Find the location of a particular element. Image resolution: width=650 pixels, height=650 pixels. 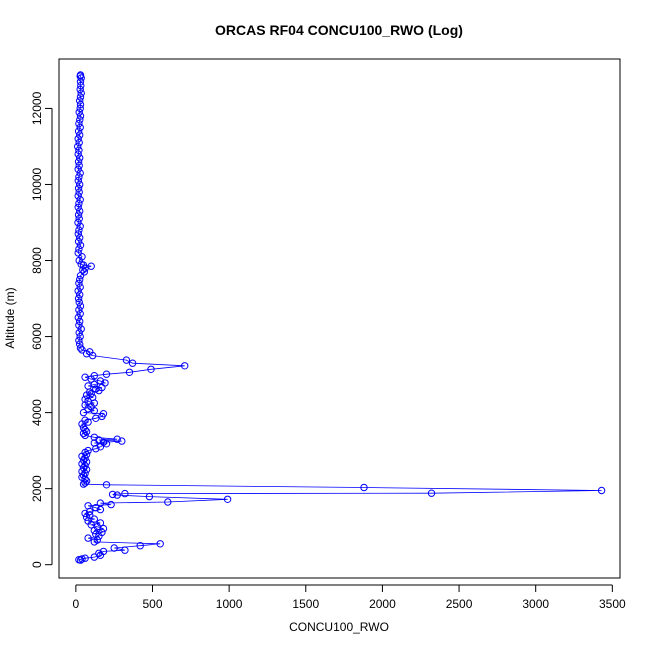

chart-title: ORCAS RF04 CONCU100_RWO (Log) is located at coordinates (339, 30).